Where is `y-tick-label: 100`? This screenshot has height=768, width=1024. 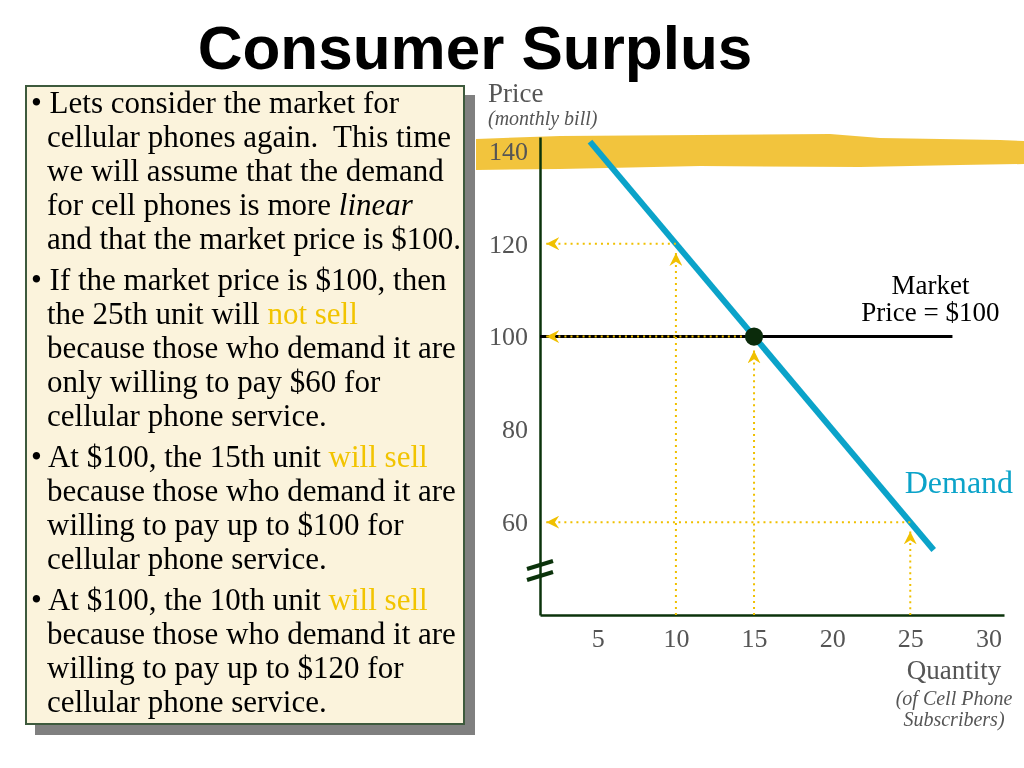 y-tick-label: 100 is located at coordinates (508, 337).